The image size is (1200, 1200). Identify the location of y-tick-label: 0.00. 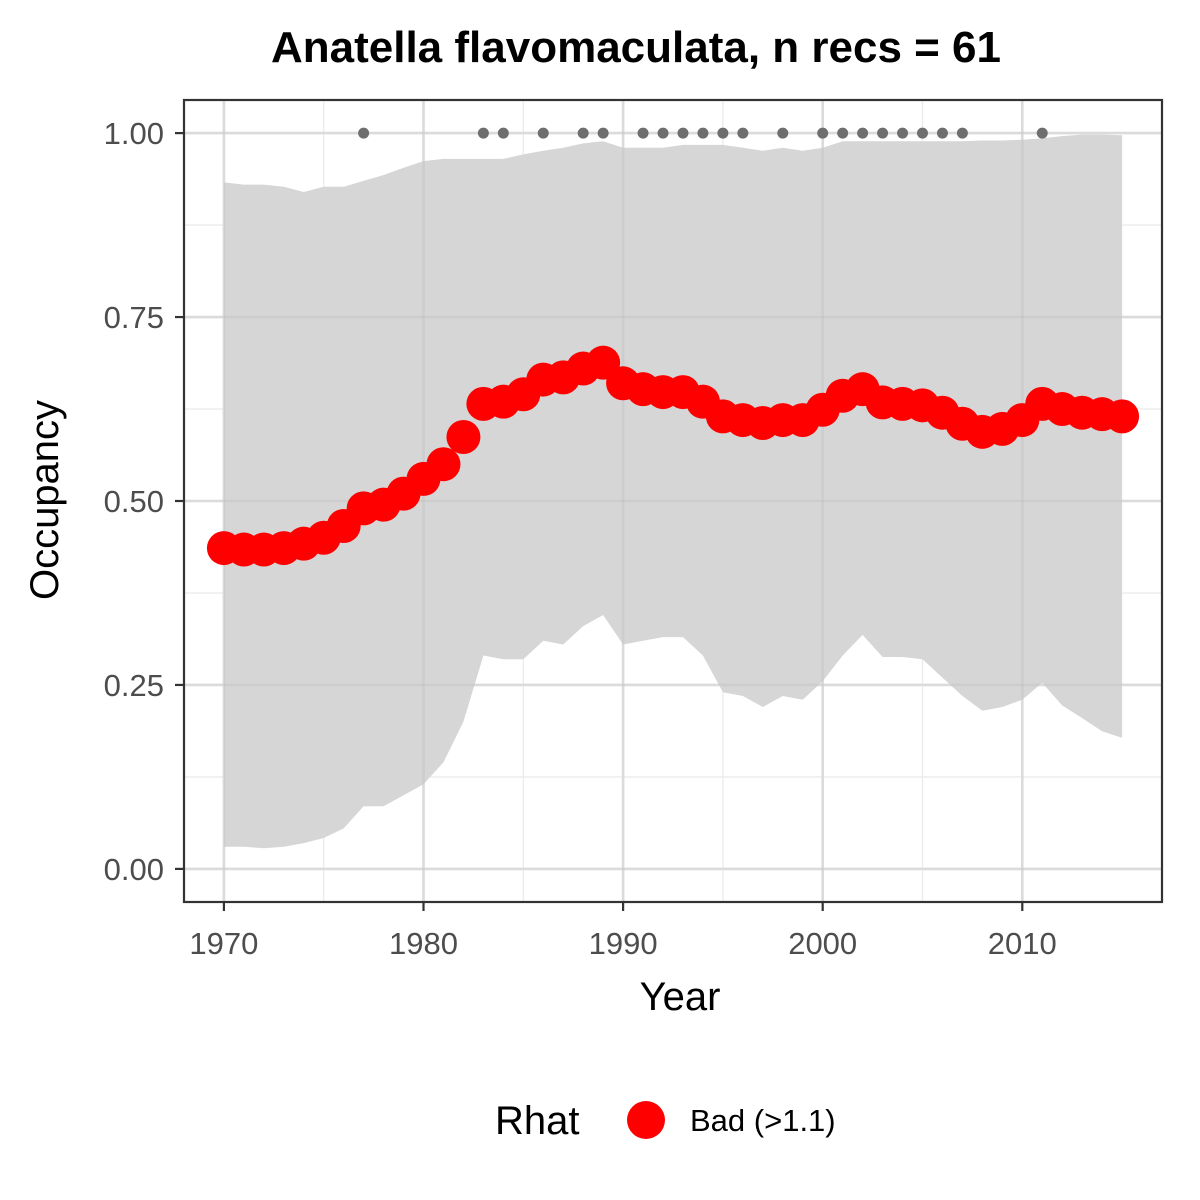
(134, 869).